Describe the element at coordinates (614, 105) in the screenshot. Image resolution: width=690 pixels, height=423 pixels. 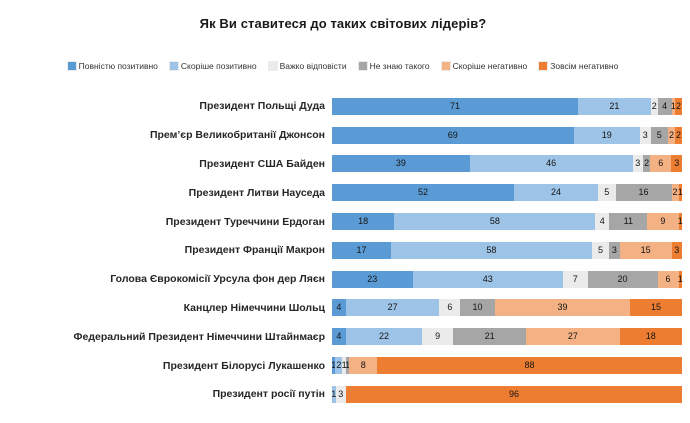
I see `segment-value-label: 21` at that location.